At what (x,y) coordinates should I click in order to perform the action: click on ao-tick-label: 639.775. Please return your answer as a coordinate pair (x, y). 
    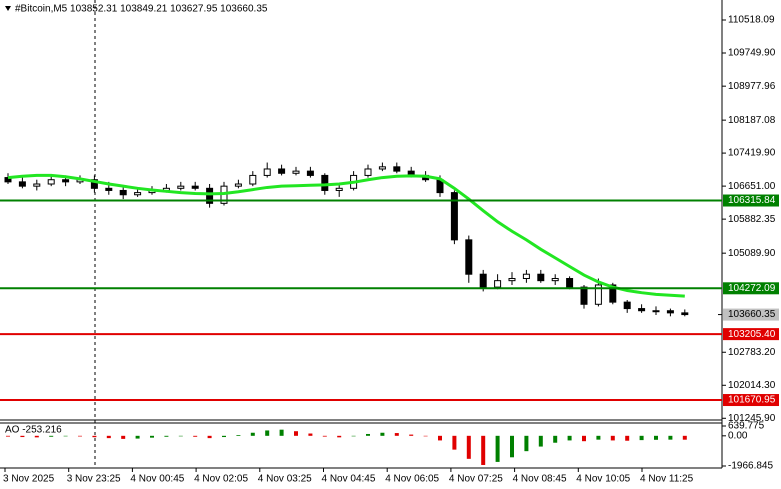
    Looking at the image, I should click on (746, 426).